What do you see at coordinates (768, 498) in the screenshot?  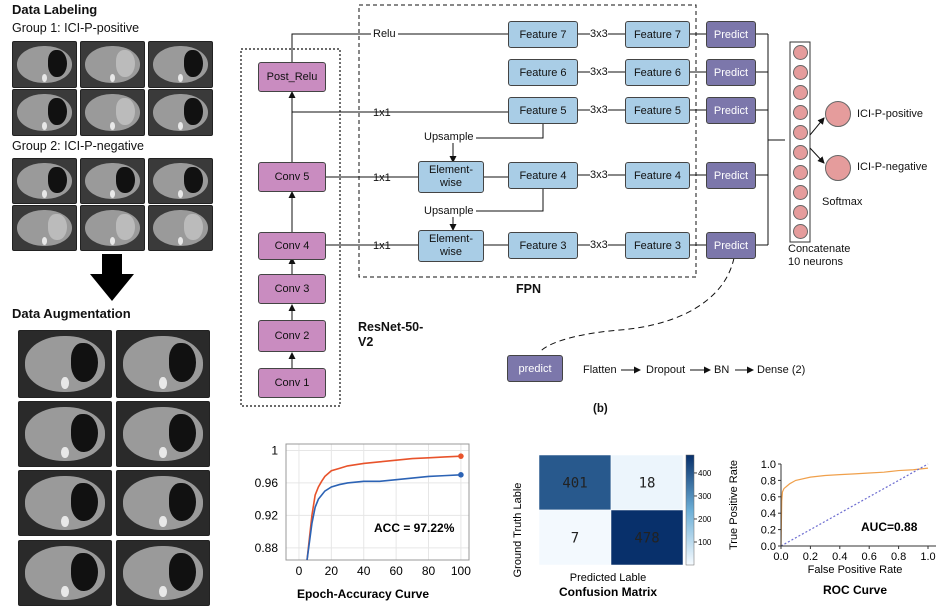 I see `y-tick-label: 0.6` at bounding box center [768, 498].